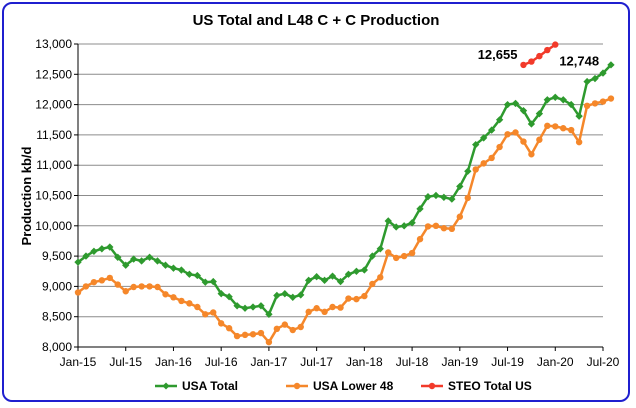 This screenshot has height=408, width=636. What do you see at coordinates (125, 362) in the screenshot?
I see `x-tick-label: Jul-15` at bounding box center [125, 362].